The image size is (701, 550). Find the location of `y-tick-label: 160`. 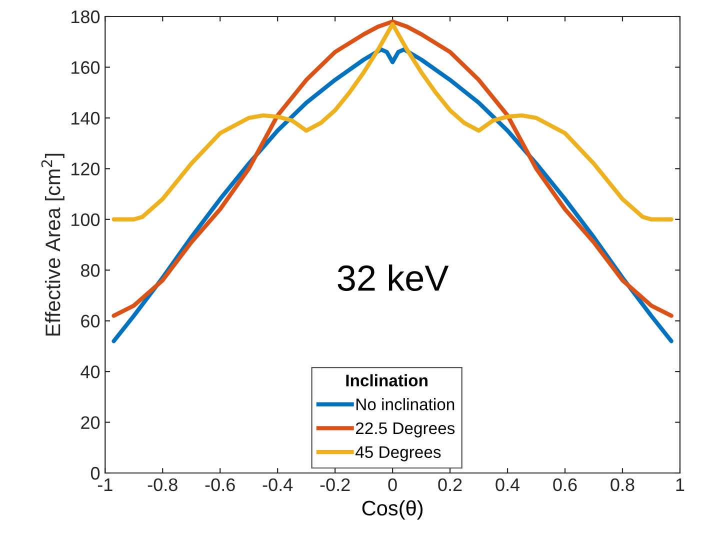

y-tick-label: 160 is located at coordinates (86, 67).